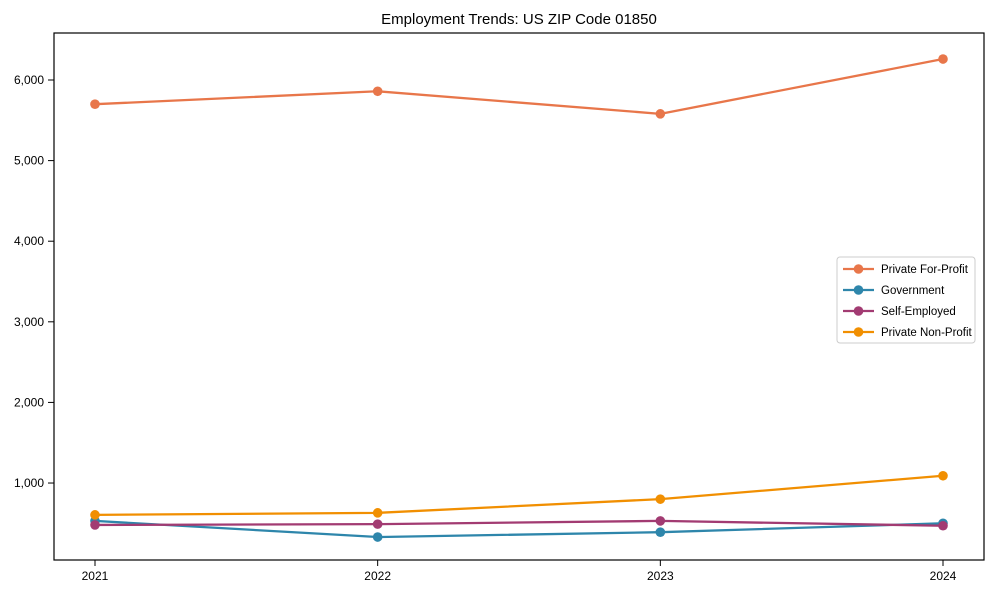 This screenshot has height=600, width=1000. I want to click on legend-box, so click(906, 300).